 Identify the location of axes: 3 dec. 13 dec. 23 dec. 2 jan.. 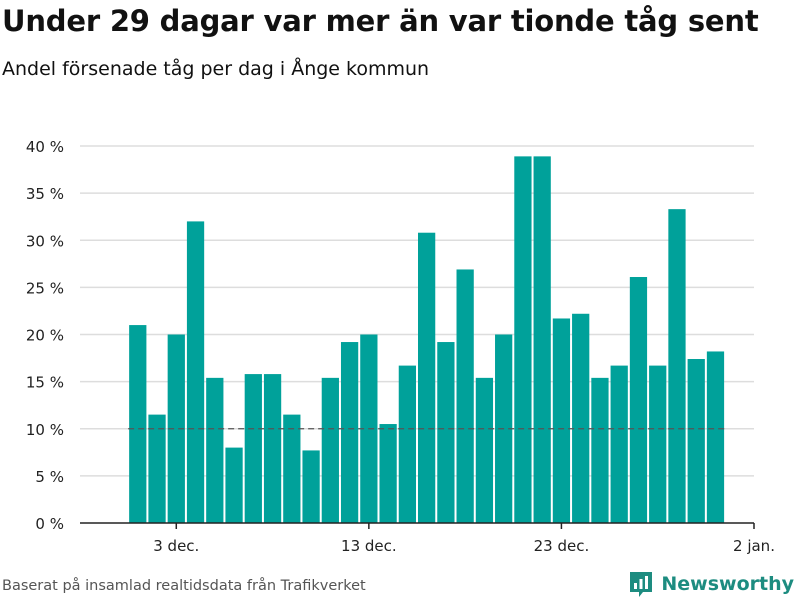
(427, 538).